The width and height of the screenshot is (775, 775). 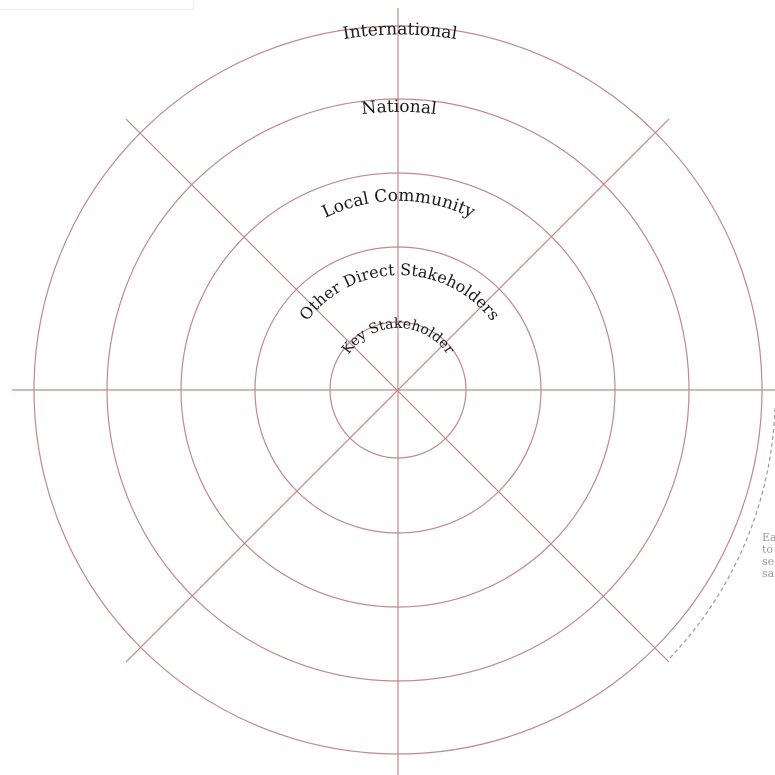 I want to click on label-international: International, so click(x=399, y=31).